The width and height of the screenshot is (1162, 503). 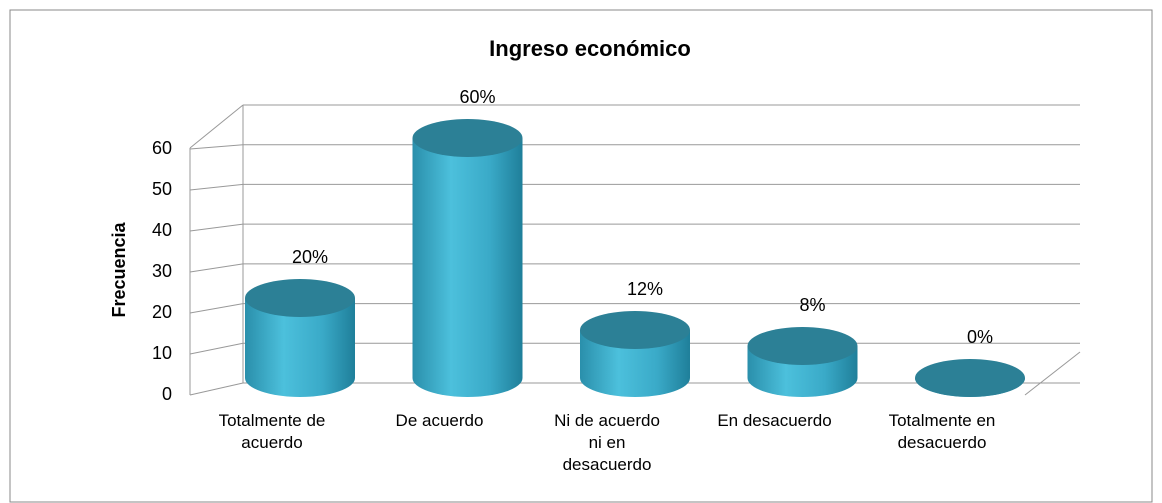 I want to click on x-tick-label: Totalmente de acuerdo, so click(x=272, y=431).